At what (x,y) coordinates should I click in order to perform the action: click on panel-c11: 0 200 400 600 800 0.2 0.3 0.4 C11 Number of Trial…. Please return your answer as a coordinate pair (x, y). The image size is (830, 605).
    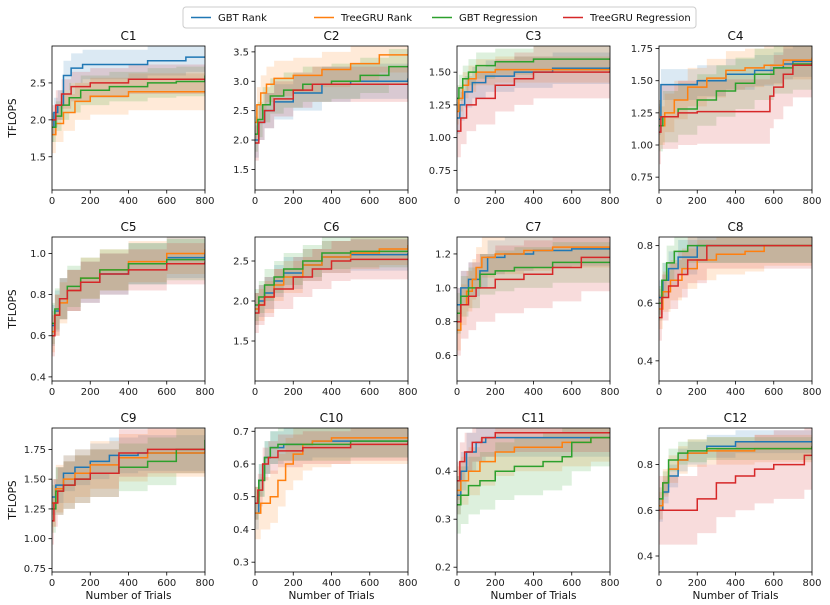
    Looking at the image, I should click on (527, 506).